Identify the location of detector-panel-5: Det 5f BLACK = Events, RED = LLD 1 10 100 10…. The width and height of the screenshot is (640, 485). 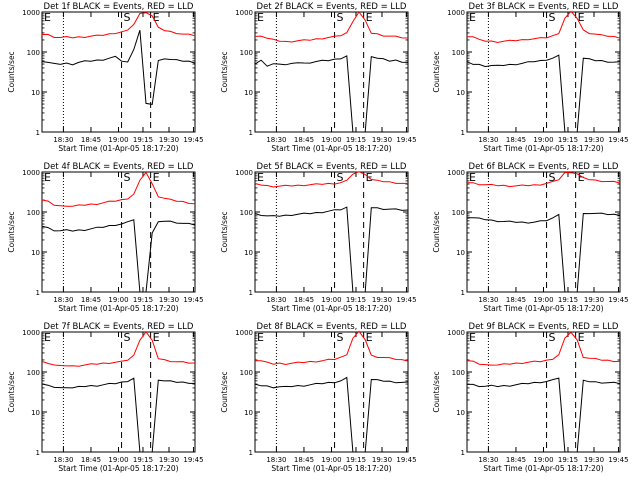
(318, 237).